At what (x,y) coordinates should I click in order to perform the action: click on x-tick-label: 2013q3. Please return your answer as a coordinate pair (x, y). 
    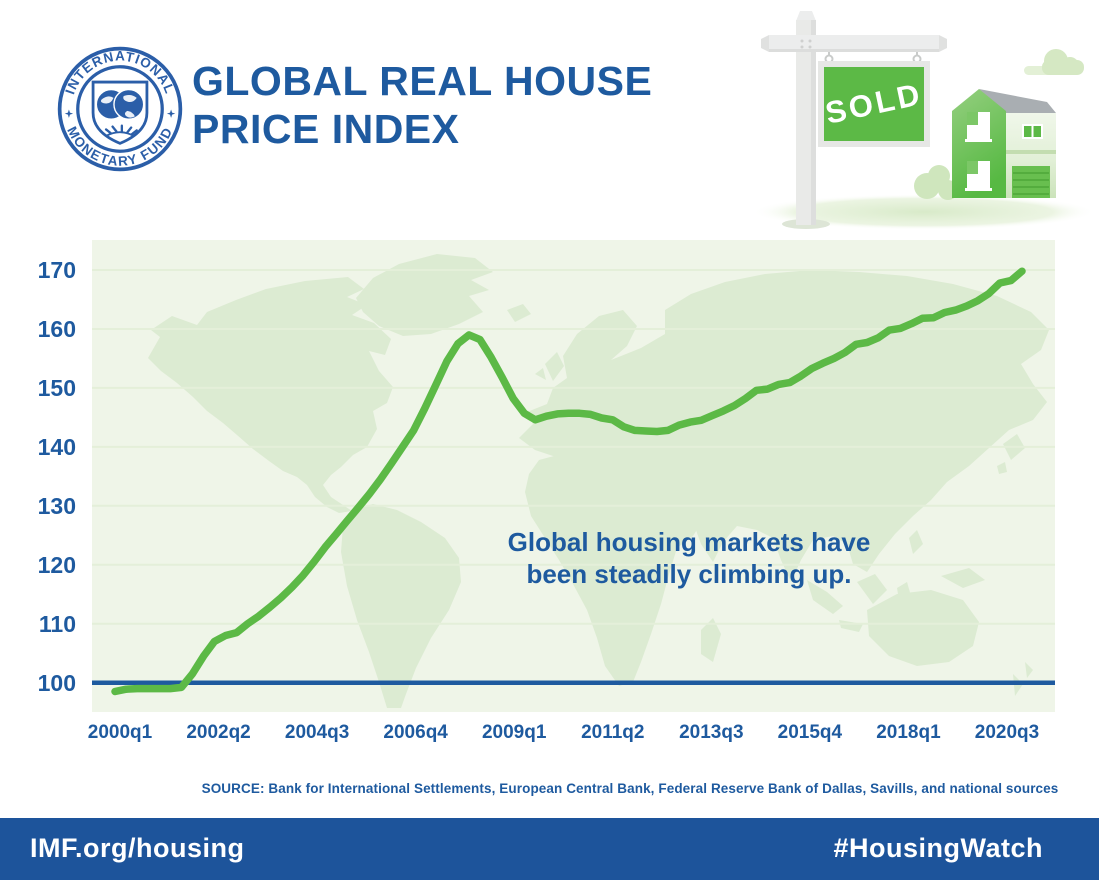
    Looking at the image, I should click on (711, 732).